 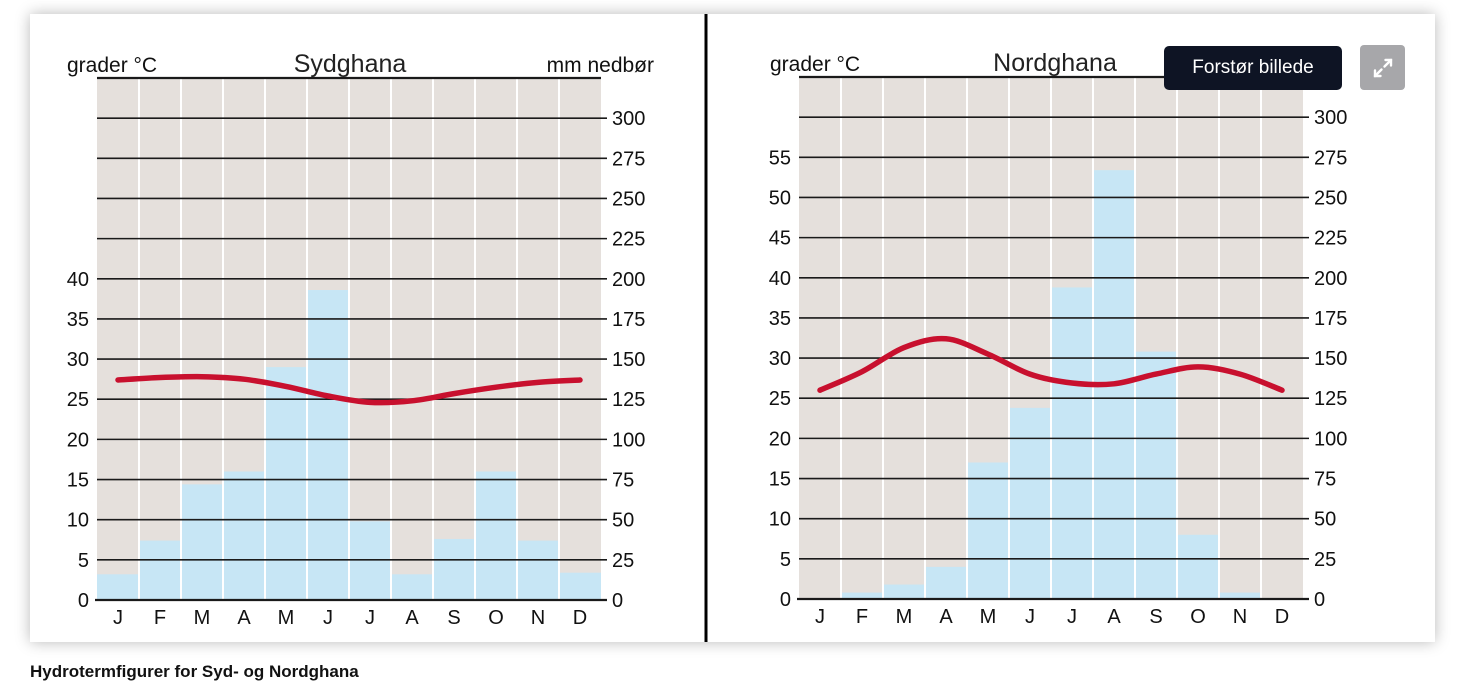 I want to click on right-tick-label: 300, so click(x=1330, y=118).